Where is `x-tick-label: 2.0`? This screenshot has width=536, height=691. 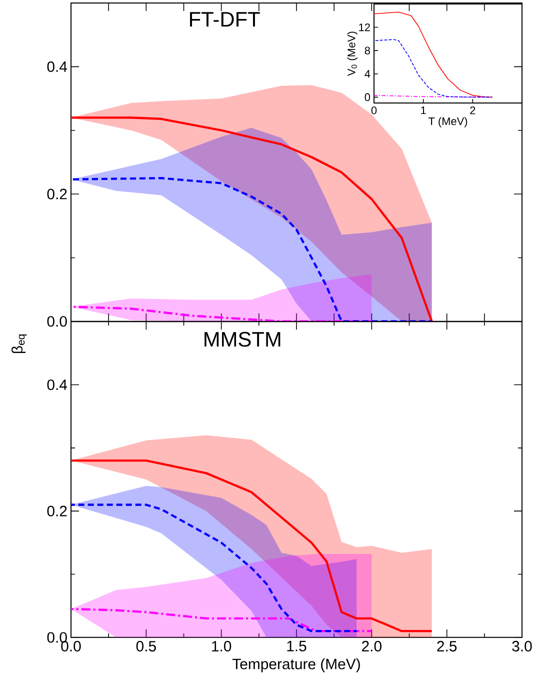
x-tick-label: 2.0 is located at coordinates (372, 646).